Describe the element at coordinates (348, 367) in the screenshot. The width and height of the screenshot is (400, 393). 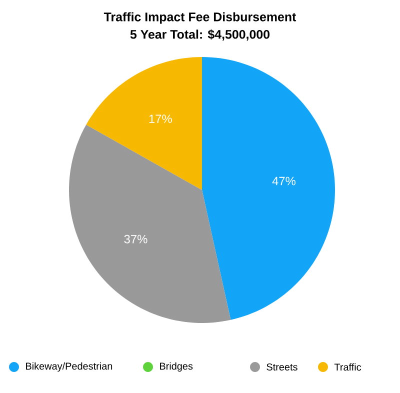
I see `legend-label: Traffic` at that location.